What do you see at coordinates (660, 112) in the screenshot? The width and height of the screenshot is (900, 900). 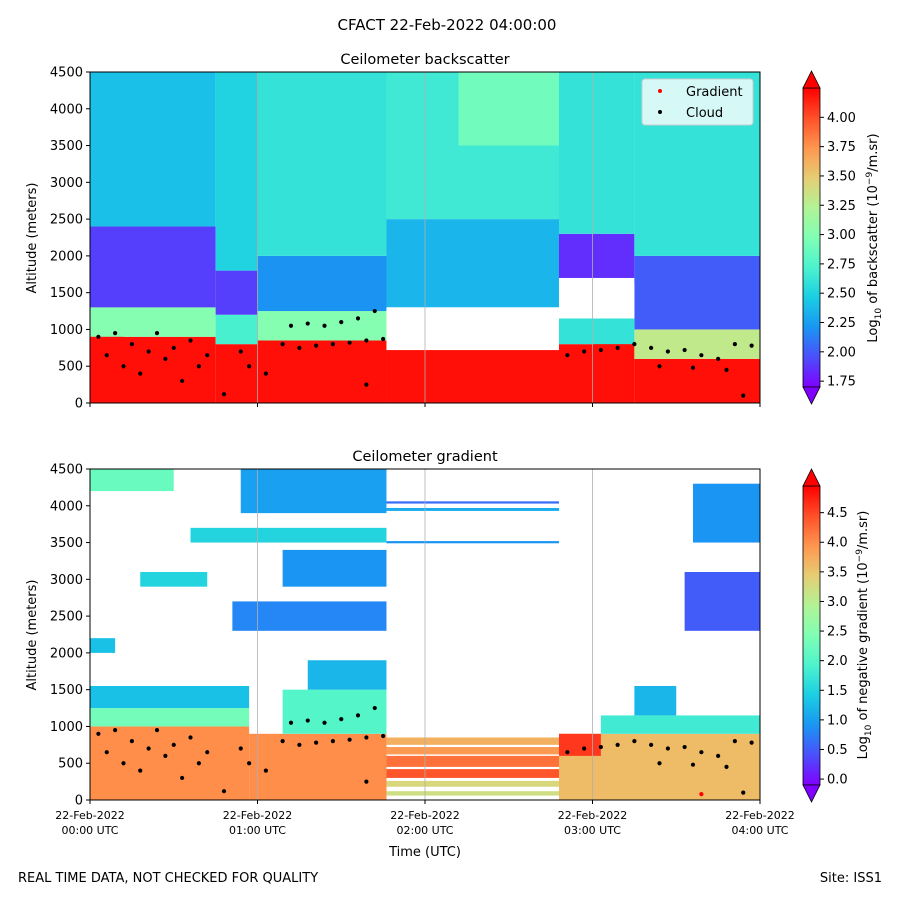 I see `legend-cloud-marker` at bounding box center [660, 112].